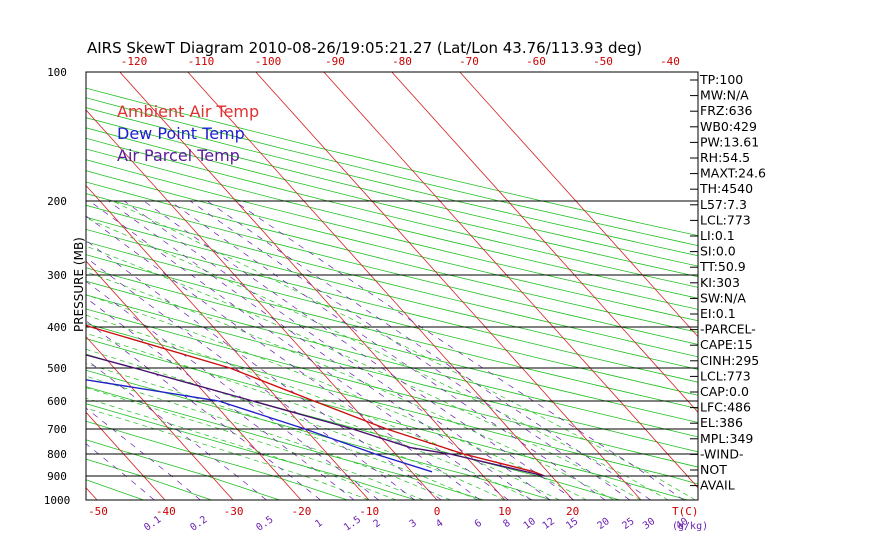  What do you see at coordinates (717, 235) in the screenshot?
I see `stat-label: LI:0.1` at bounding box center [717, 235].